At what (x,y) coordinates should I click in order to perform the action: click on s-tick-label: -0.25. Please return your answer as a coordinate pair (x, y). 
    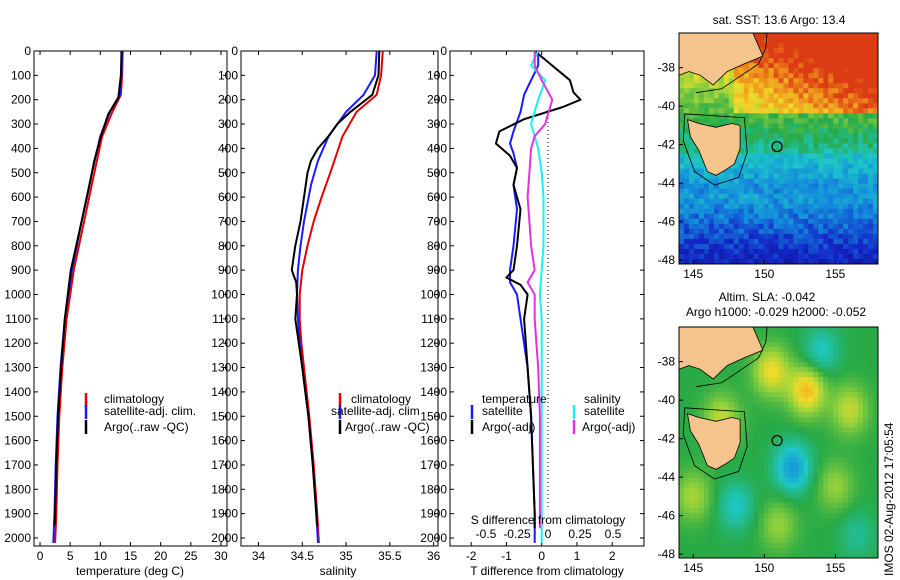
    Looking at the image, I should click on (517, 534).